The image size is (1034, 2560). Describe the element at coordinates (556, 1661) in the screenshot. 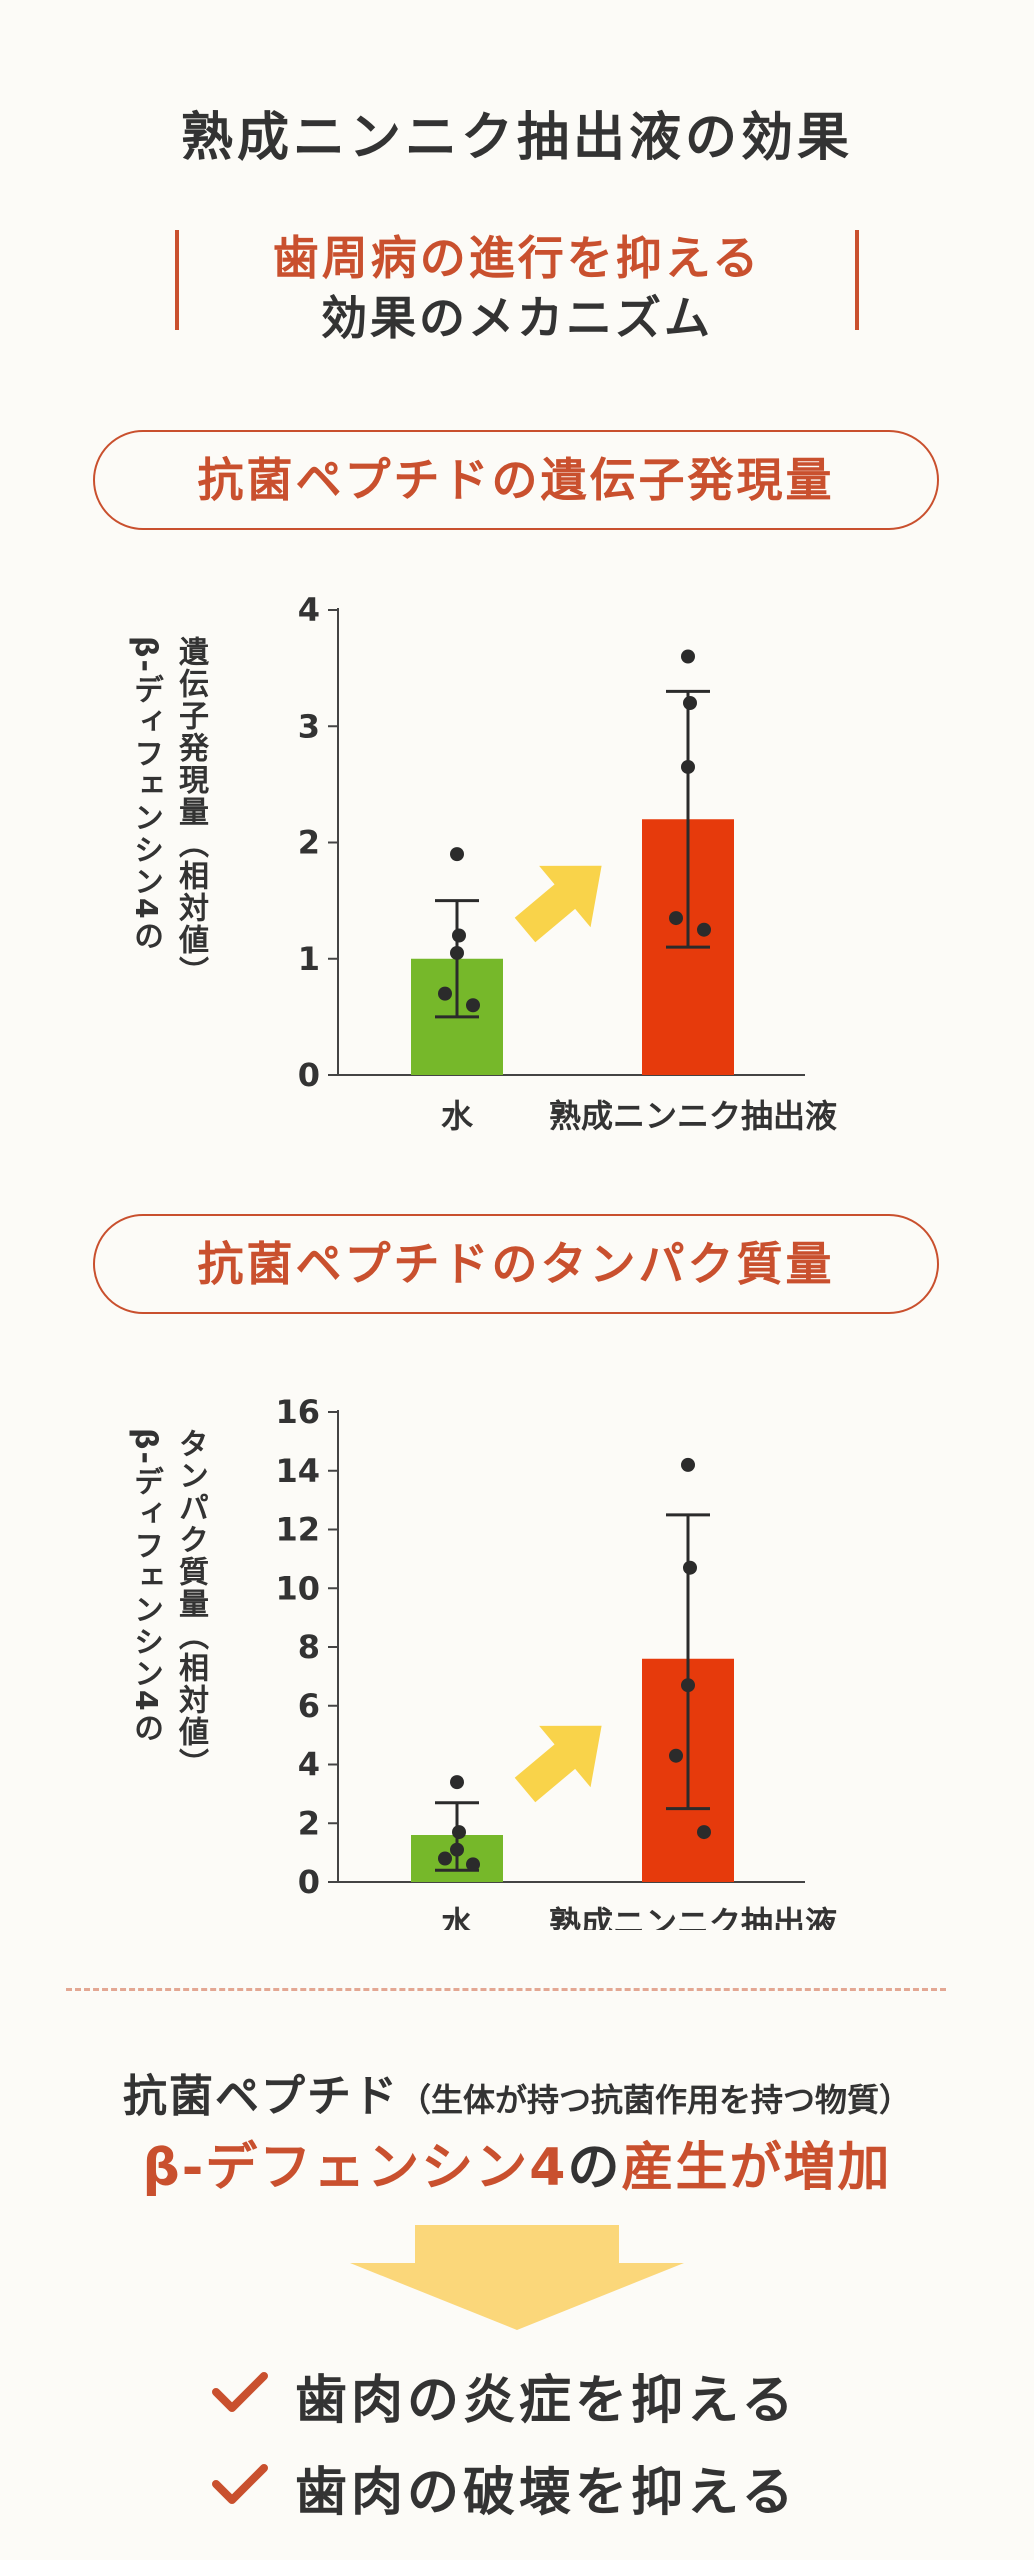

I see `chart2-plot: 0 2 4 6 8 10 12 14 16 水 熟成ニンニク抽出液` at that location.